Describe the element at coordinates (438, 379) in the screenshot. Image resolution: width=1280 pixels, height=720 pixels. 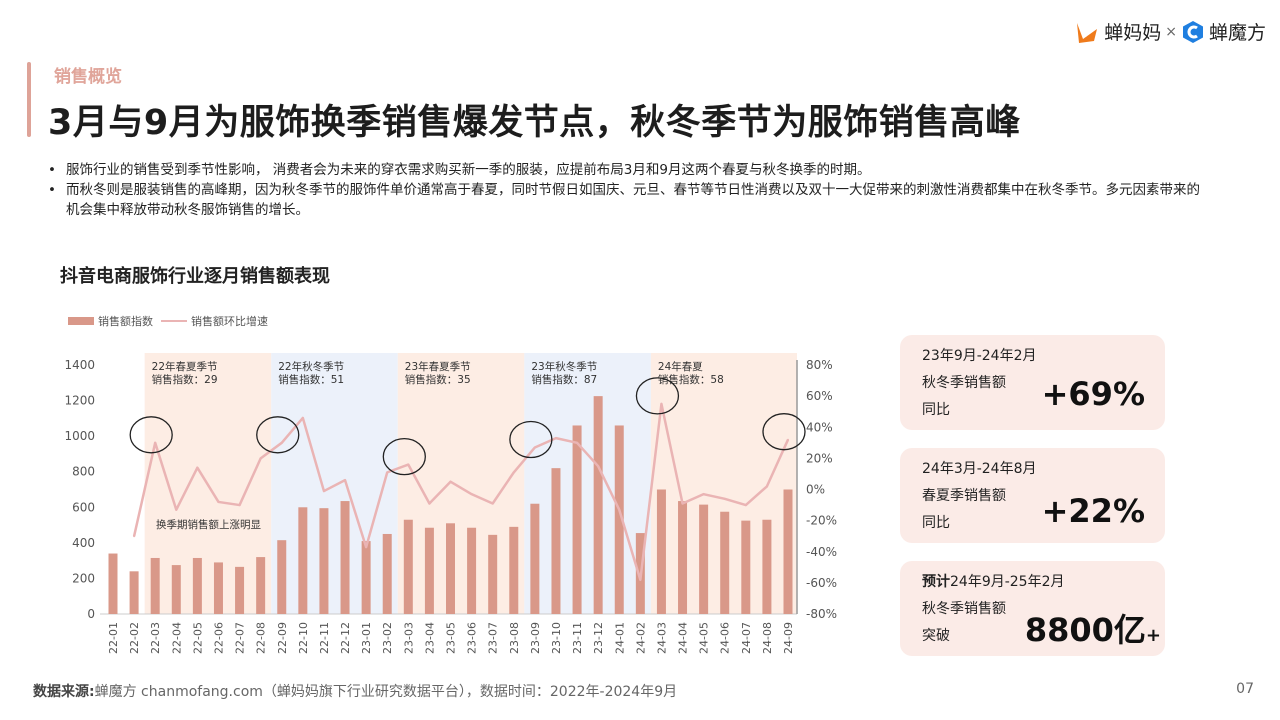
I see `season-index: 销售指数：35` at that location.